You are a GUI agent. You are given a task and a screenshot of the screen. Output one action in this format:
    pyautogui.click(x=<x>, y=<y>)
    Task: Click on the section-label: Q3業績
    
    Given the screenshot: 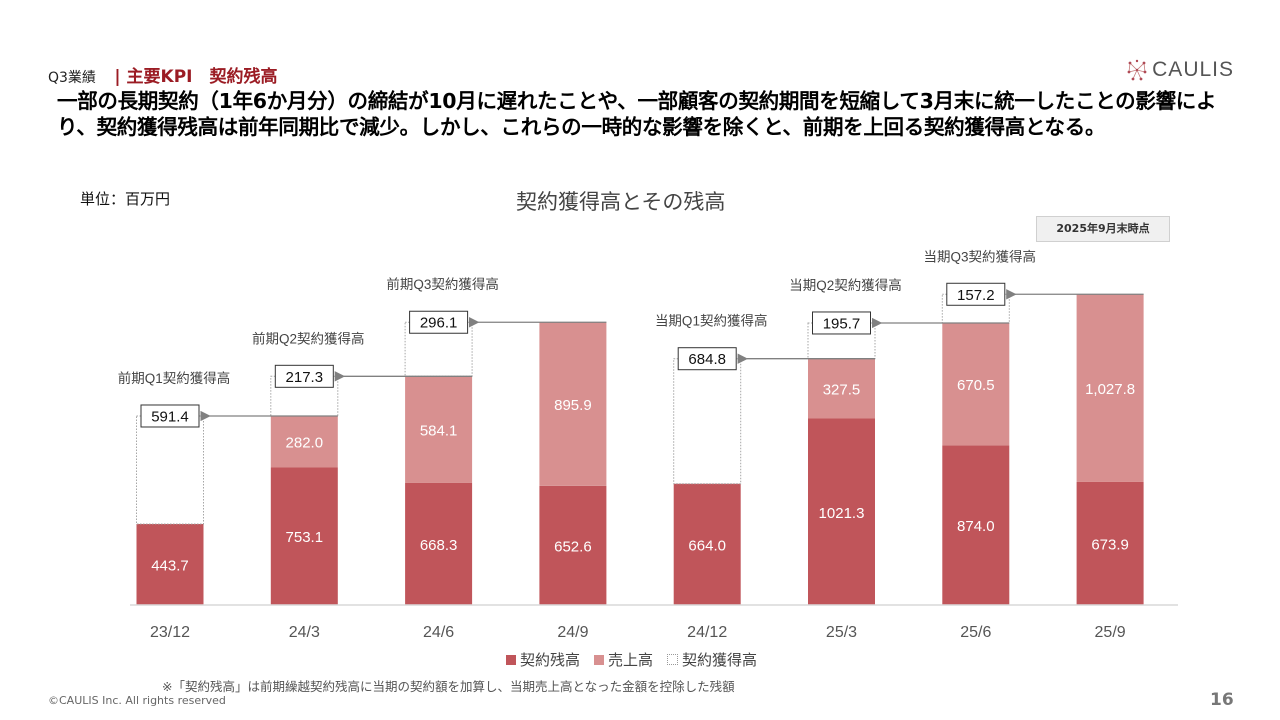 What is the action you would take?
    pyautogui.click(x=72, y=78)
    